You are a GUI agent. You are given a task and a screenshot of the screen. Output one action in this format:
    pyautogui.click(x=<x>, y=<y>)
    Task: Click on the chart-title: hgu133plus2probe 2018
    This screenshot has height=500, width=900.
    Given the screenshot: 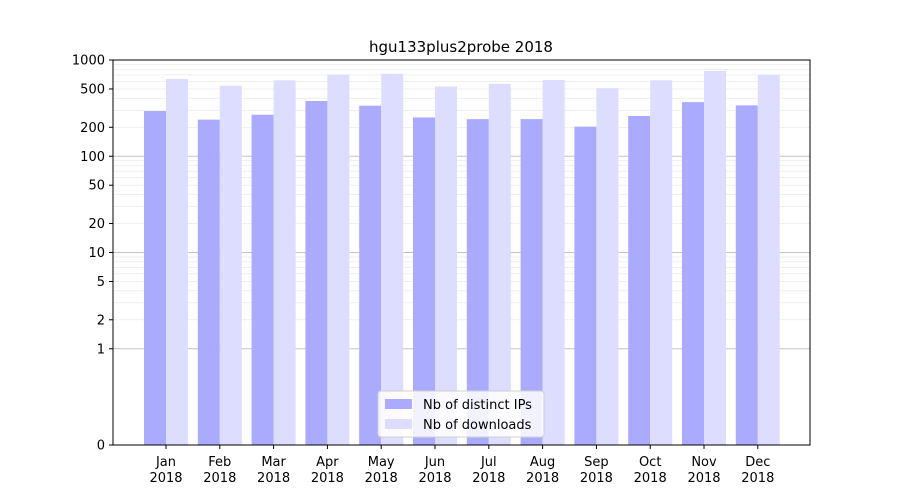 What is the action you would take?
    pyautogui.click(x=461, y=47)
    